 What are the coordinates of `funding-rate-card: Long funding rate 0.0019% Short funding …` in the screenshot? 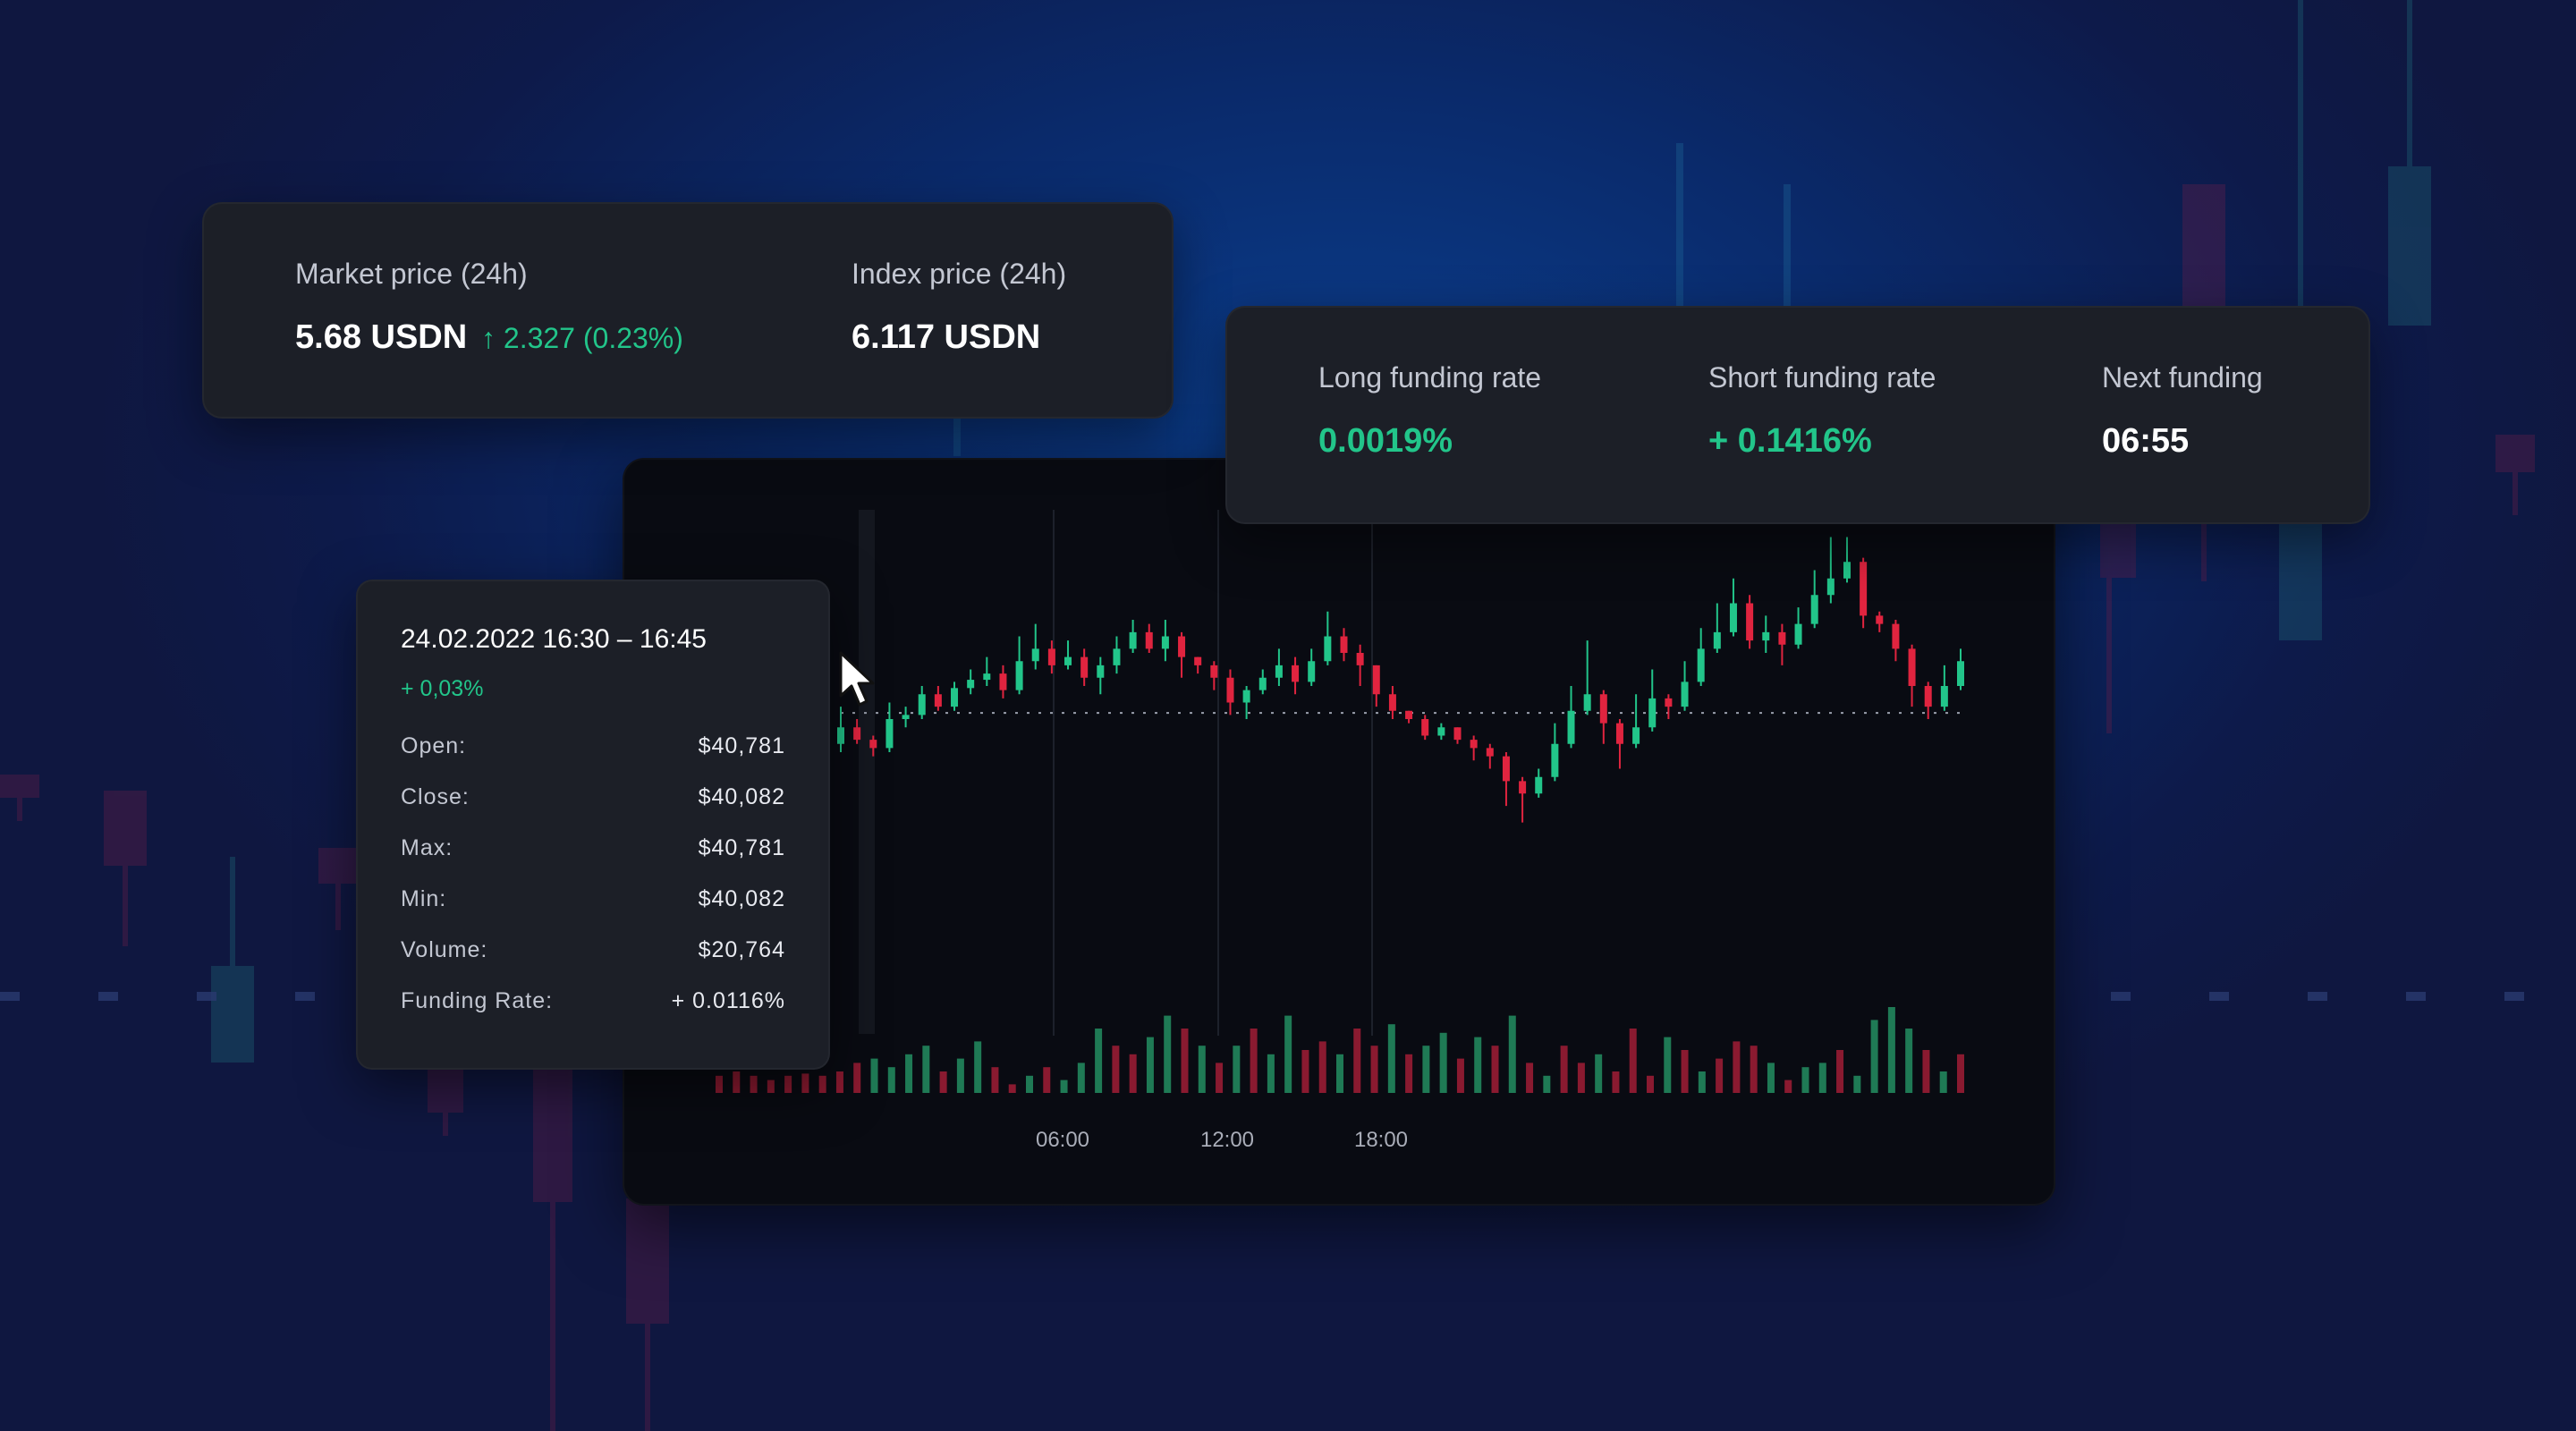 It's located at (1797, 415).